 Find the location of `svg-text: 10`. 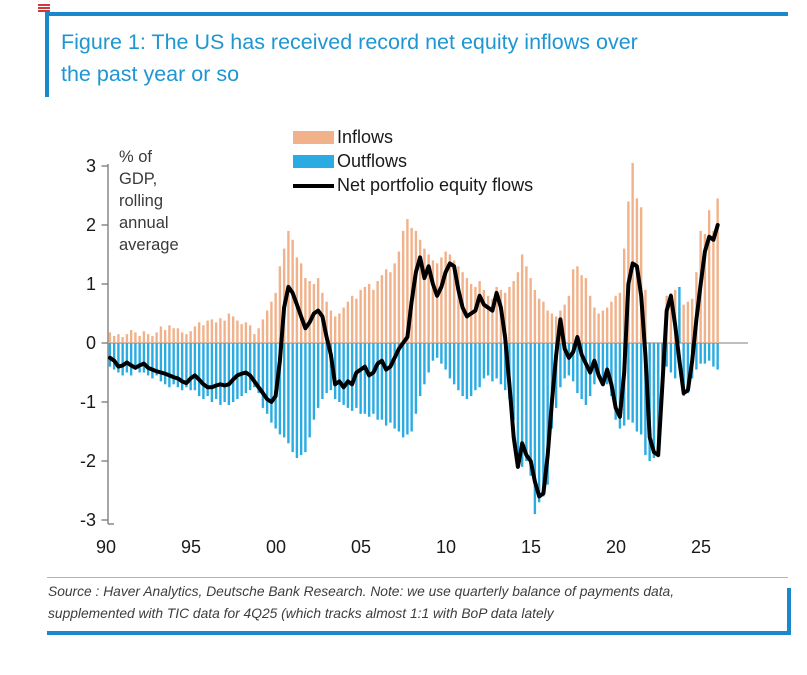

svg-text: 10 is located at coordinates (446, 547).